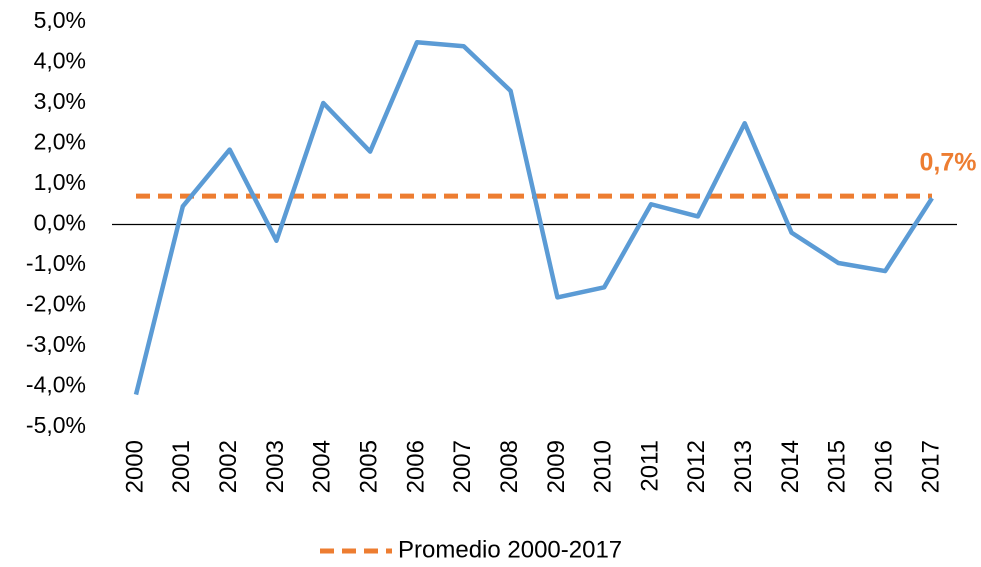 The width and height of the screenshot is (981, 567). I want to click on y-tick-label: 1,0%, so click(60, 182).